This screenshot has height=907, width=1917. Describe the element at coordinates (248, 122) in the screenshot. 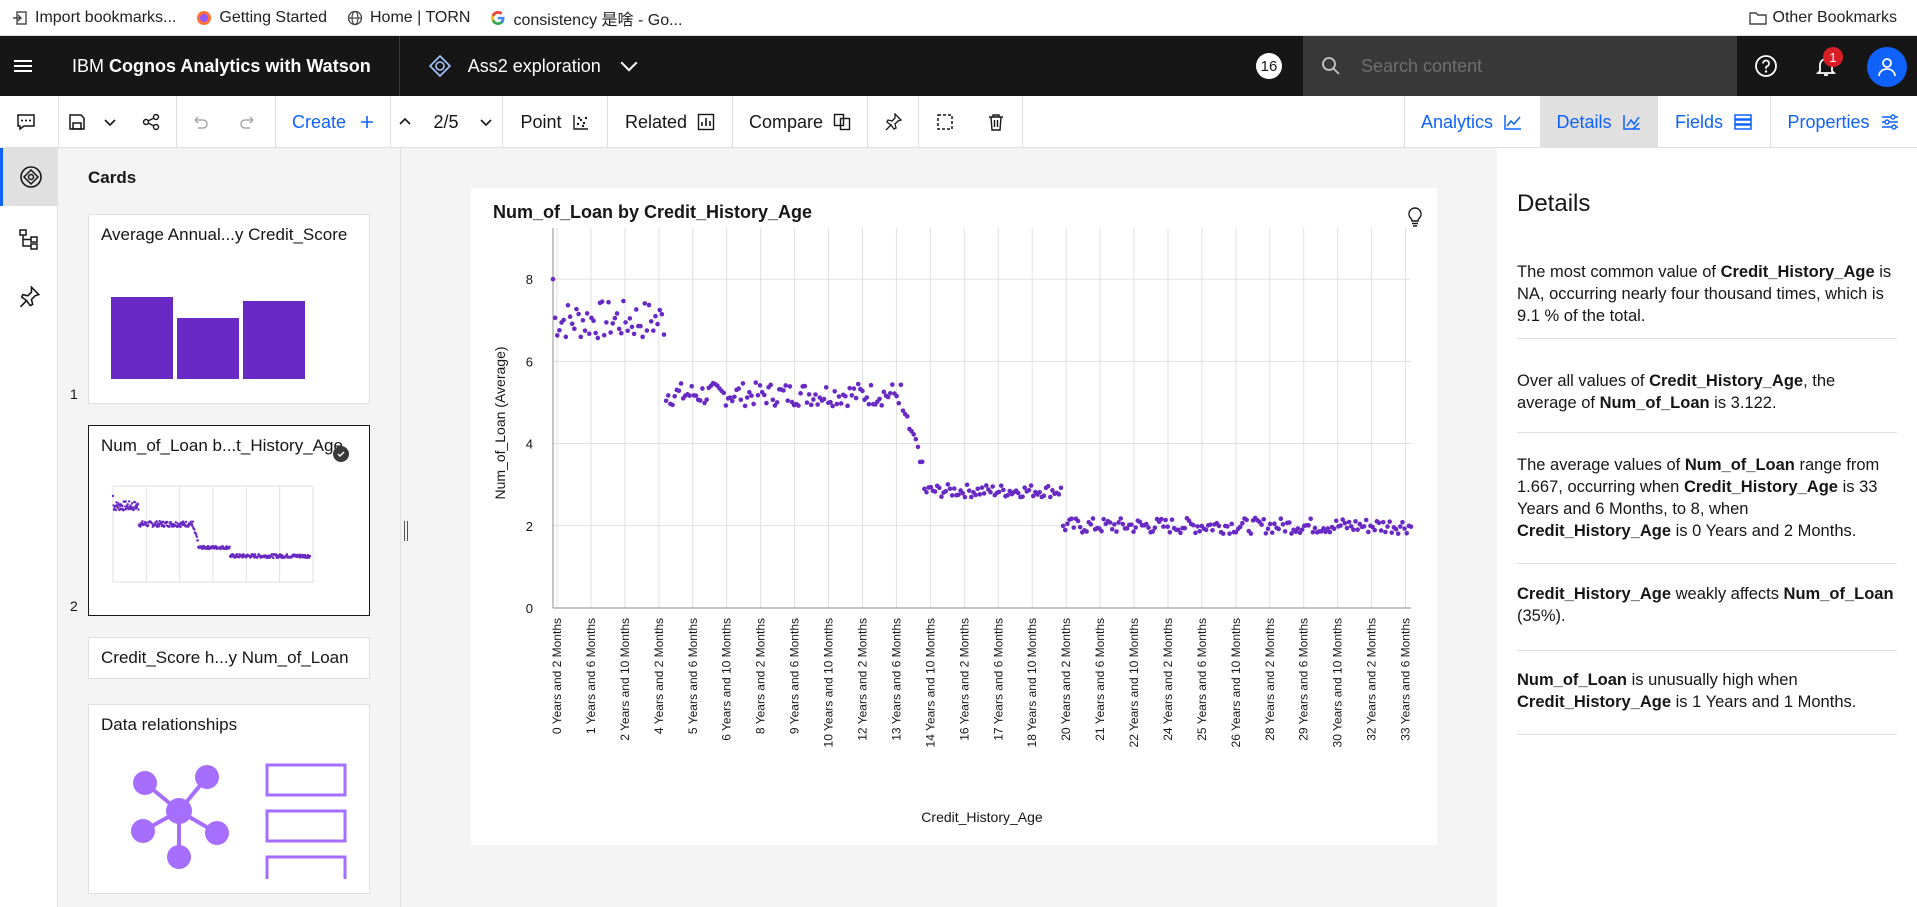

I see `redo-button` at that location.